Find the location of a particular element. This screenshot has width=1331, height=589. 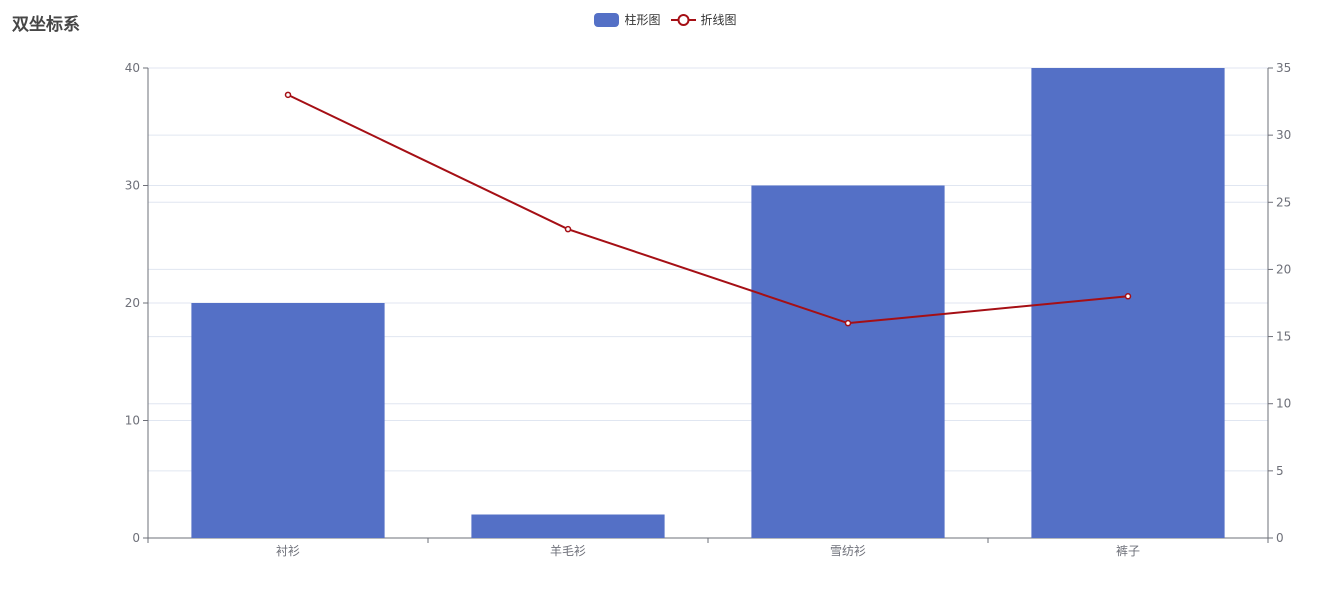

y-left-tick-label-4: 40 is located at coordinates (132, 68).